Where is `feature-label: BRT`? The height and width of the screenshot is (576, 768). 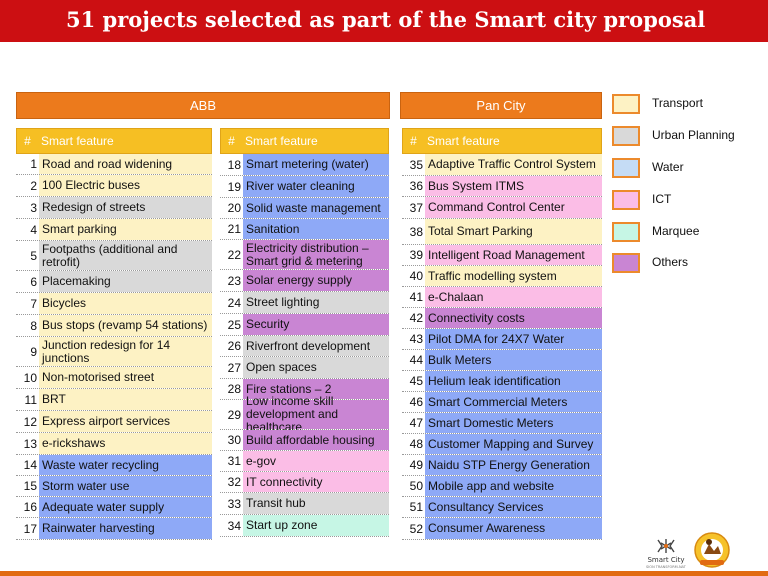 feature-label: BRT is located at coordinates (125, 399).